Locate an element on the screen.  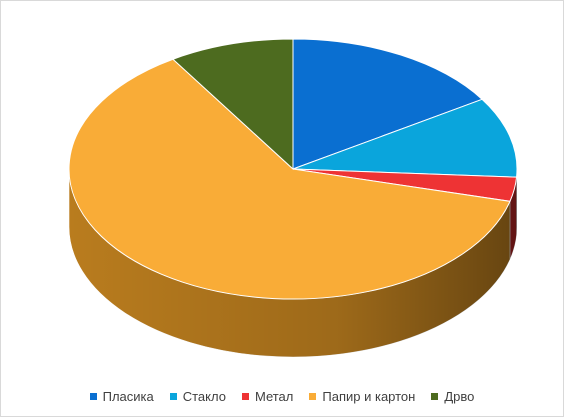
legend: Пласика Стакло Метал Папир и картон Дрво is located at coordinates (282, 396).